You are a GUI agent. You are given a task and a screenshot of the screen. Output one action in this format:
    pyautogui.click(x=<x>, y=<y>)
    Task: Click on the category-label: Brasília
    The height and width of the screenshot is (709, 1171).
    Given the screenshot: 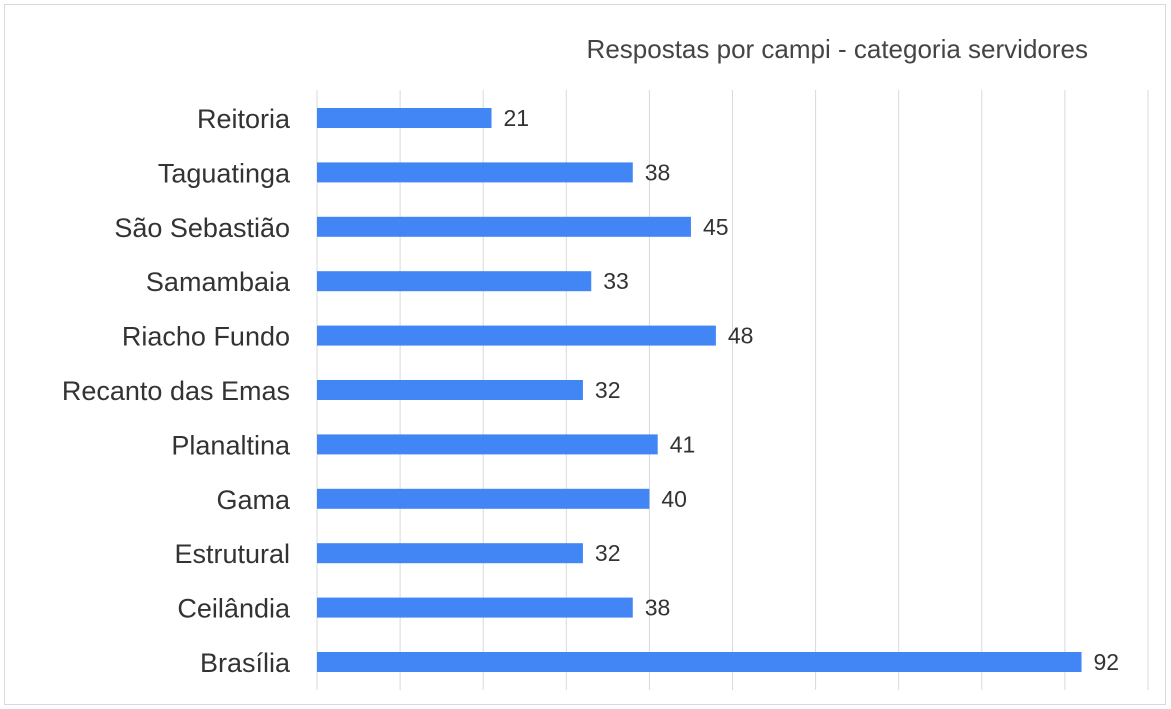 What is the action you would take?
    pyautogui.click(x=245, y=663)
    